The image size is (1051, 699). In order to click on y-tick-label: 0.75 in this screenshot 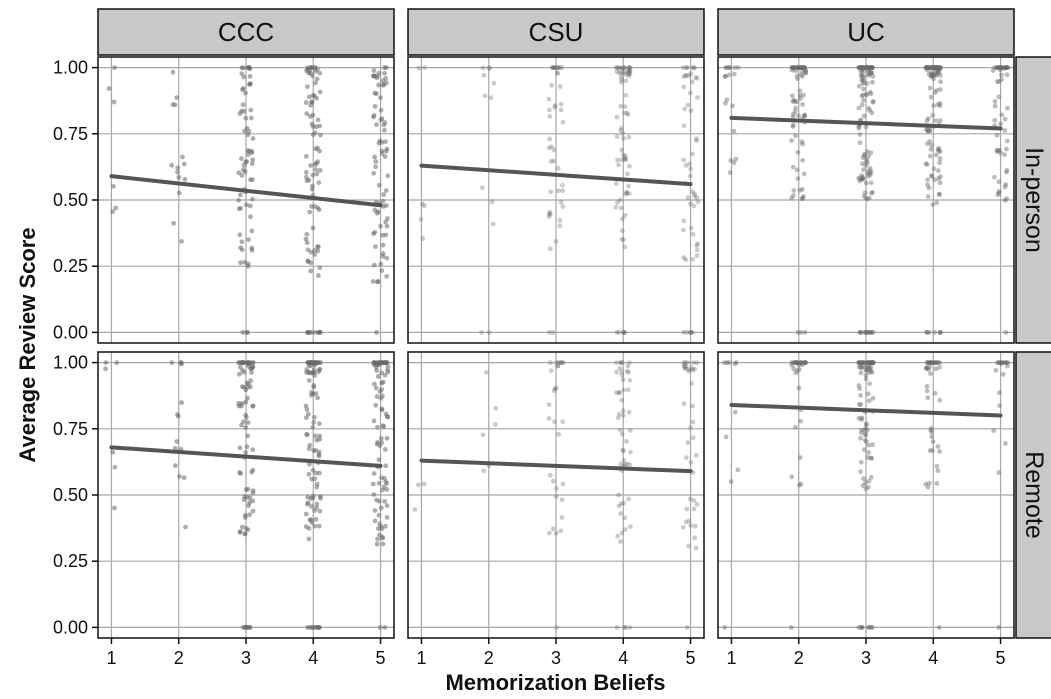, I will do `click(70, 429)`.